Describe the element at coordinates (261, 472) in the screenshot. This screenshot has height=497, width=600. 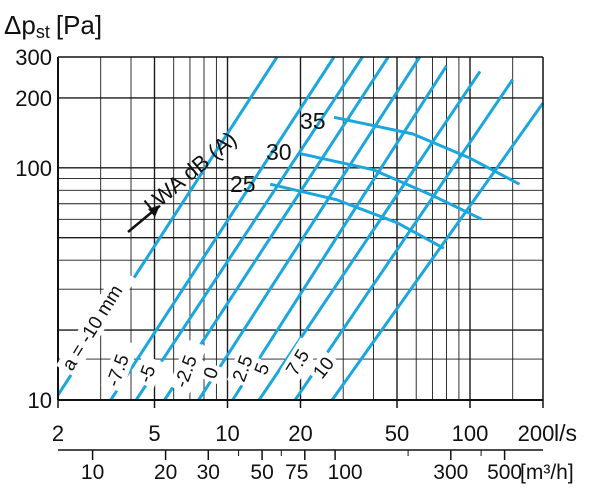
I see `x2-tick-label: 50` at that location.